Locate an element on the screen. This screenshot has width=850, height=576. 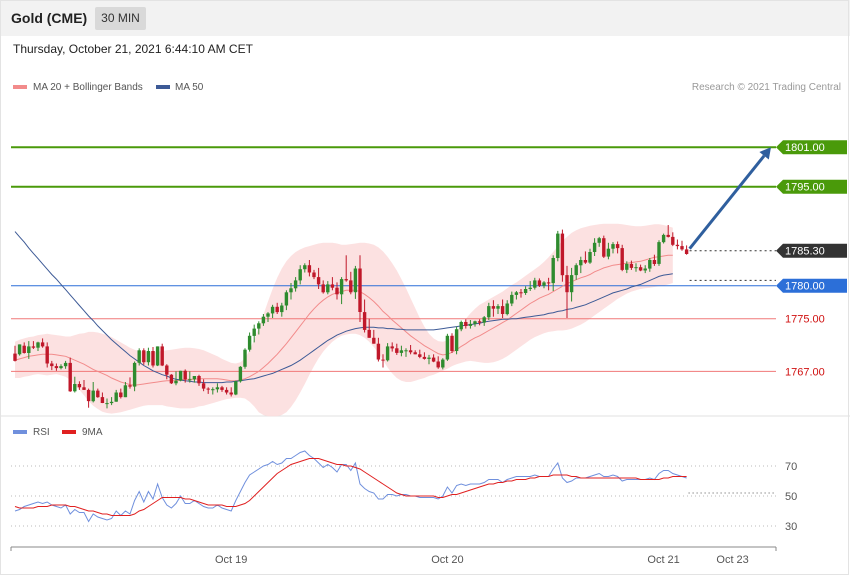
level-label: 1780.00 is located at coordinates (805, 287).